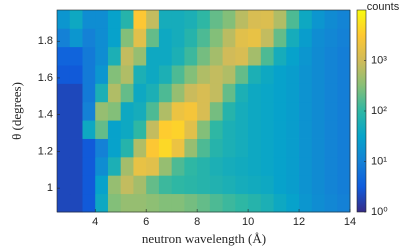 Image resolution: width=415 pixels, height=251 pixels. What do you see at coordinates (45, 151) in the screenshot?
I see `y-tick-label: 1.2` at bounding box center [45, 151].